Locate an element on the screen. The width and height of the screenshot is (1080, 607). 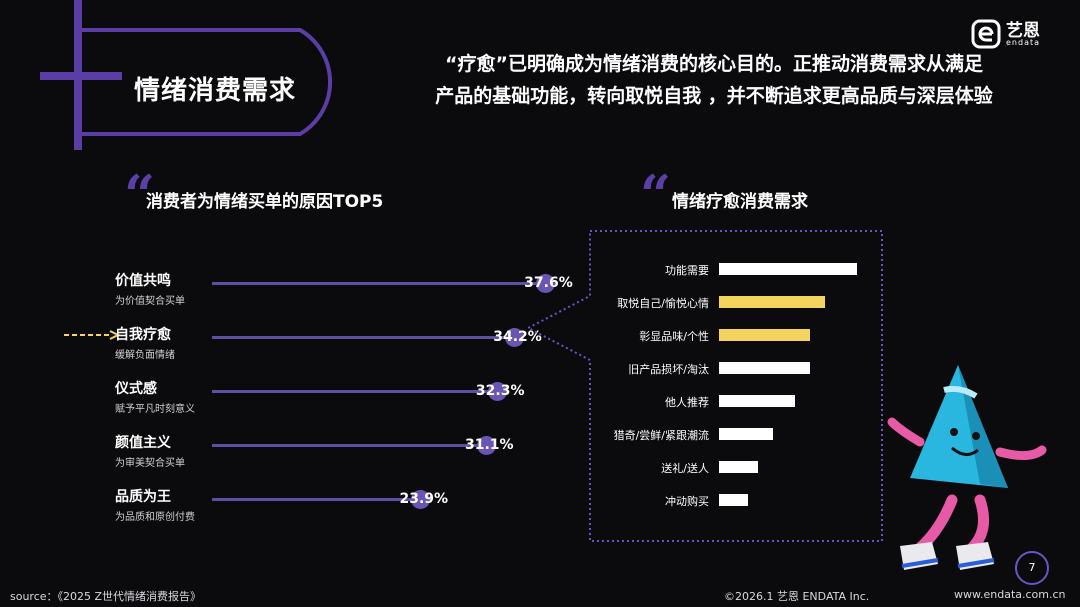
reason-item: 价值共鸣 为价值契合买单 37.6% is located at coordinates (344, 292).